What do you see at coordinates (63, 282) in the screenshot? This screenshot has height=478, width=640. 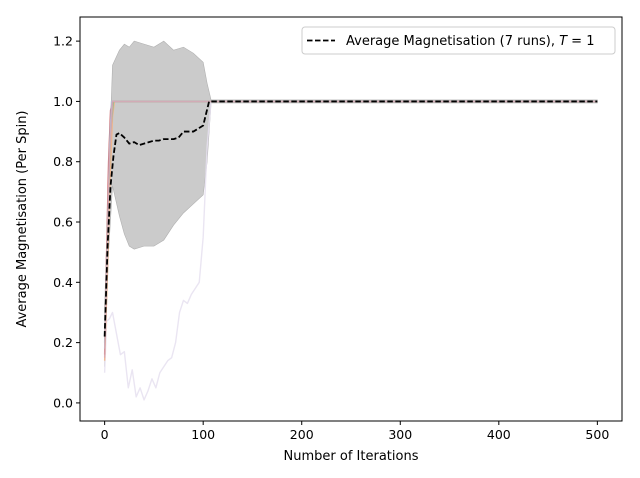 I see `y-tick-label: 0.4` at bounding box center [63, 282].